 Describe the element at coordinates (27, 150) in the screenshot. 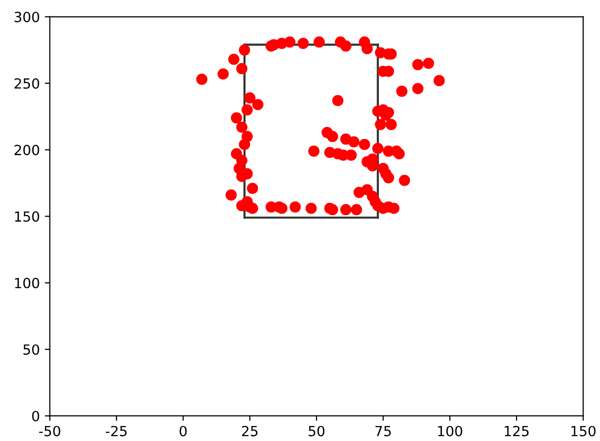

I see `y-tick-label: 200` at that location.